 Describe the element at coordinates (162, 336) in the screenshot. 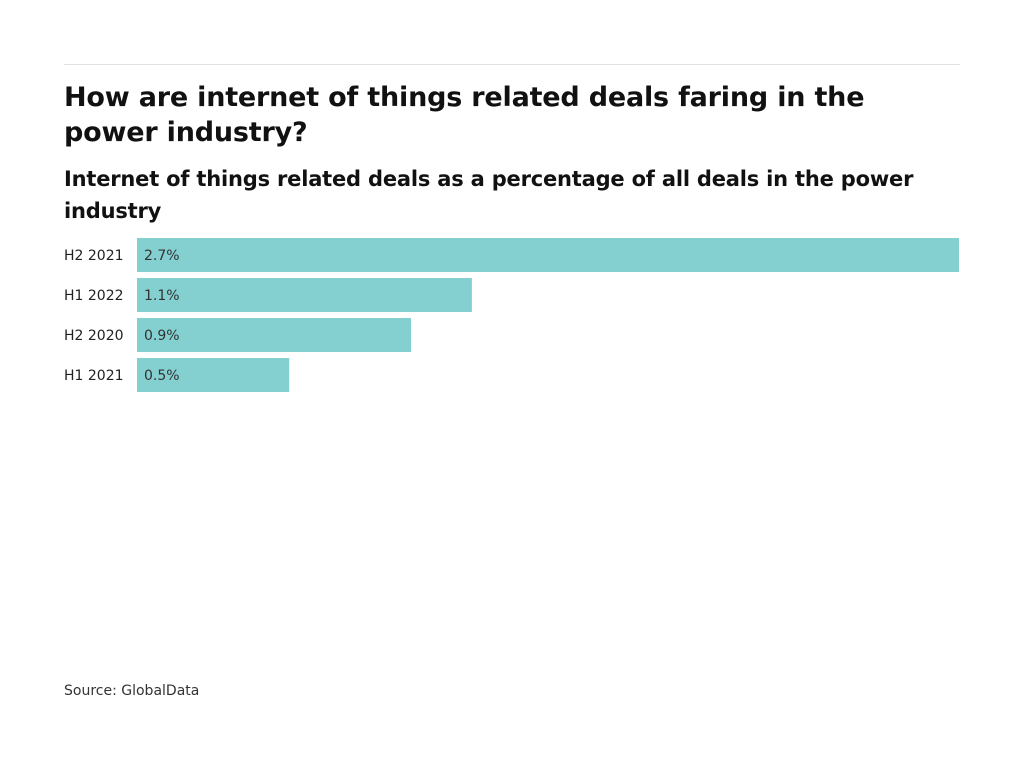

I see `value-label: 0.9%` at that location.